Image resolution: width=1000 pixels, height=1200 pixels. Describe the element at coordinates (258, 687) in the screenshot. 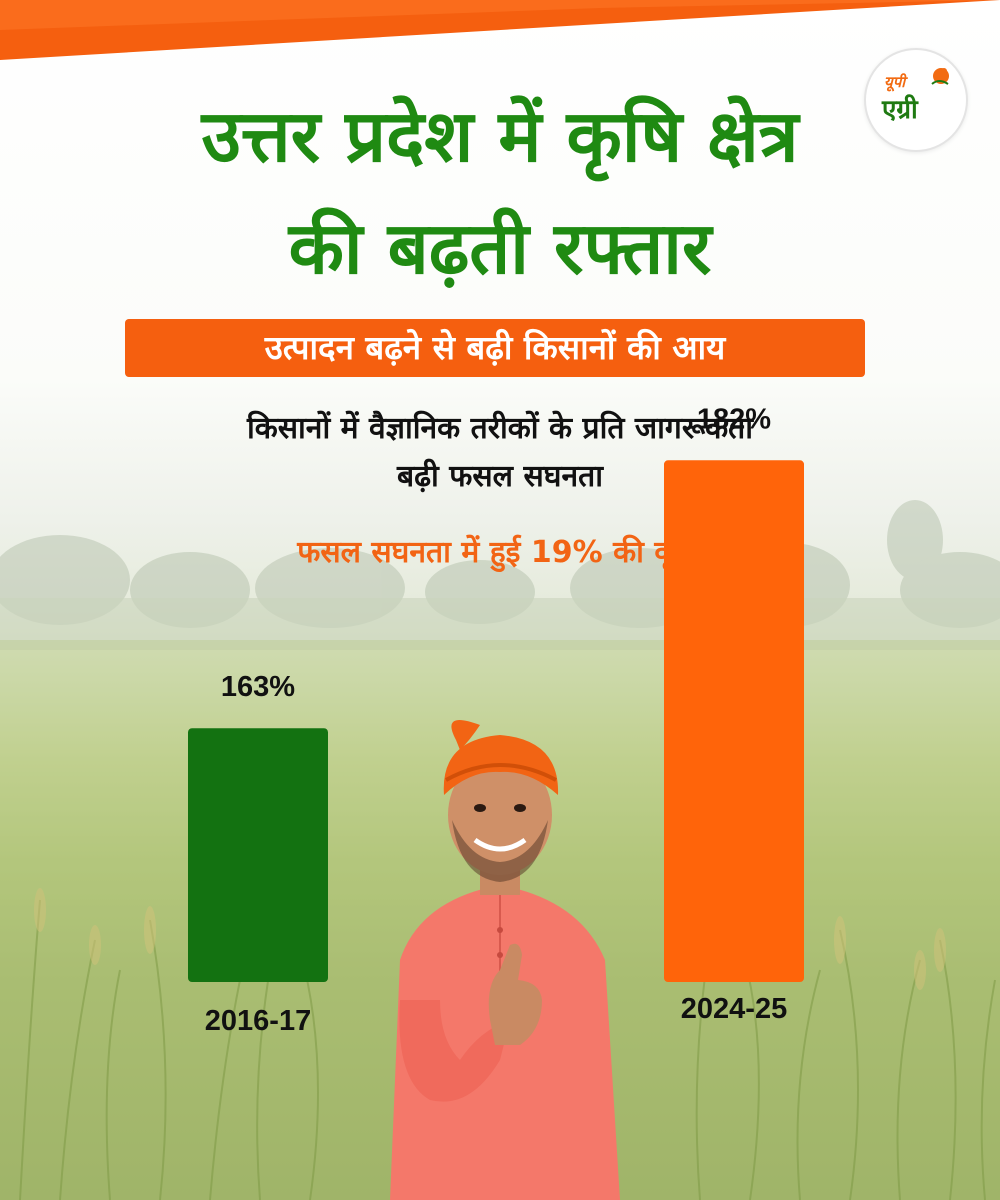

I see `data-label-2016-17: 163%` at that location.